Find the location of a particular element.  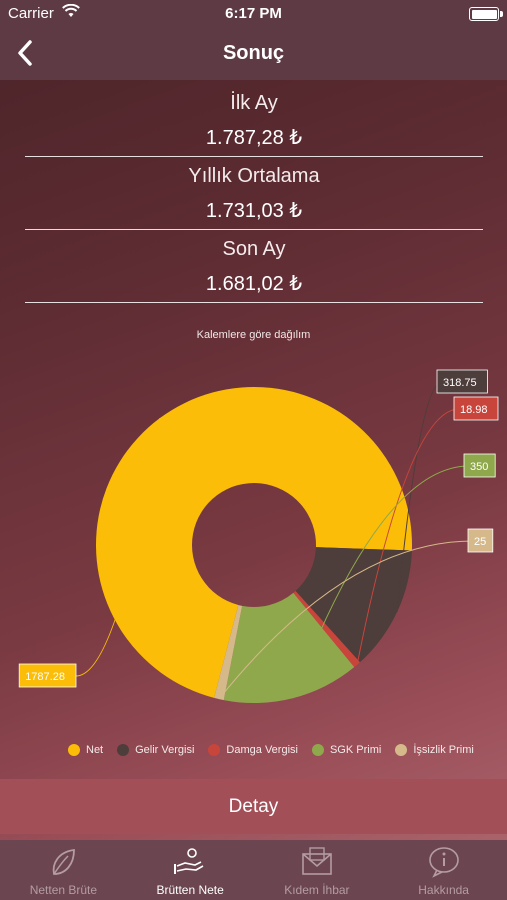

pie-slice-damga-vergisi is located at coordinates (326, 629).